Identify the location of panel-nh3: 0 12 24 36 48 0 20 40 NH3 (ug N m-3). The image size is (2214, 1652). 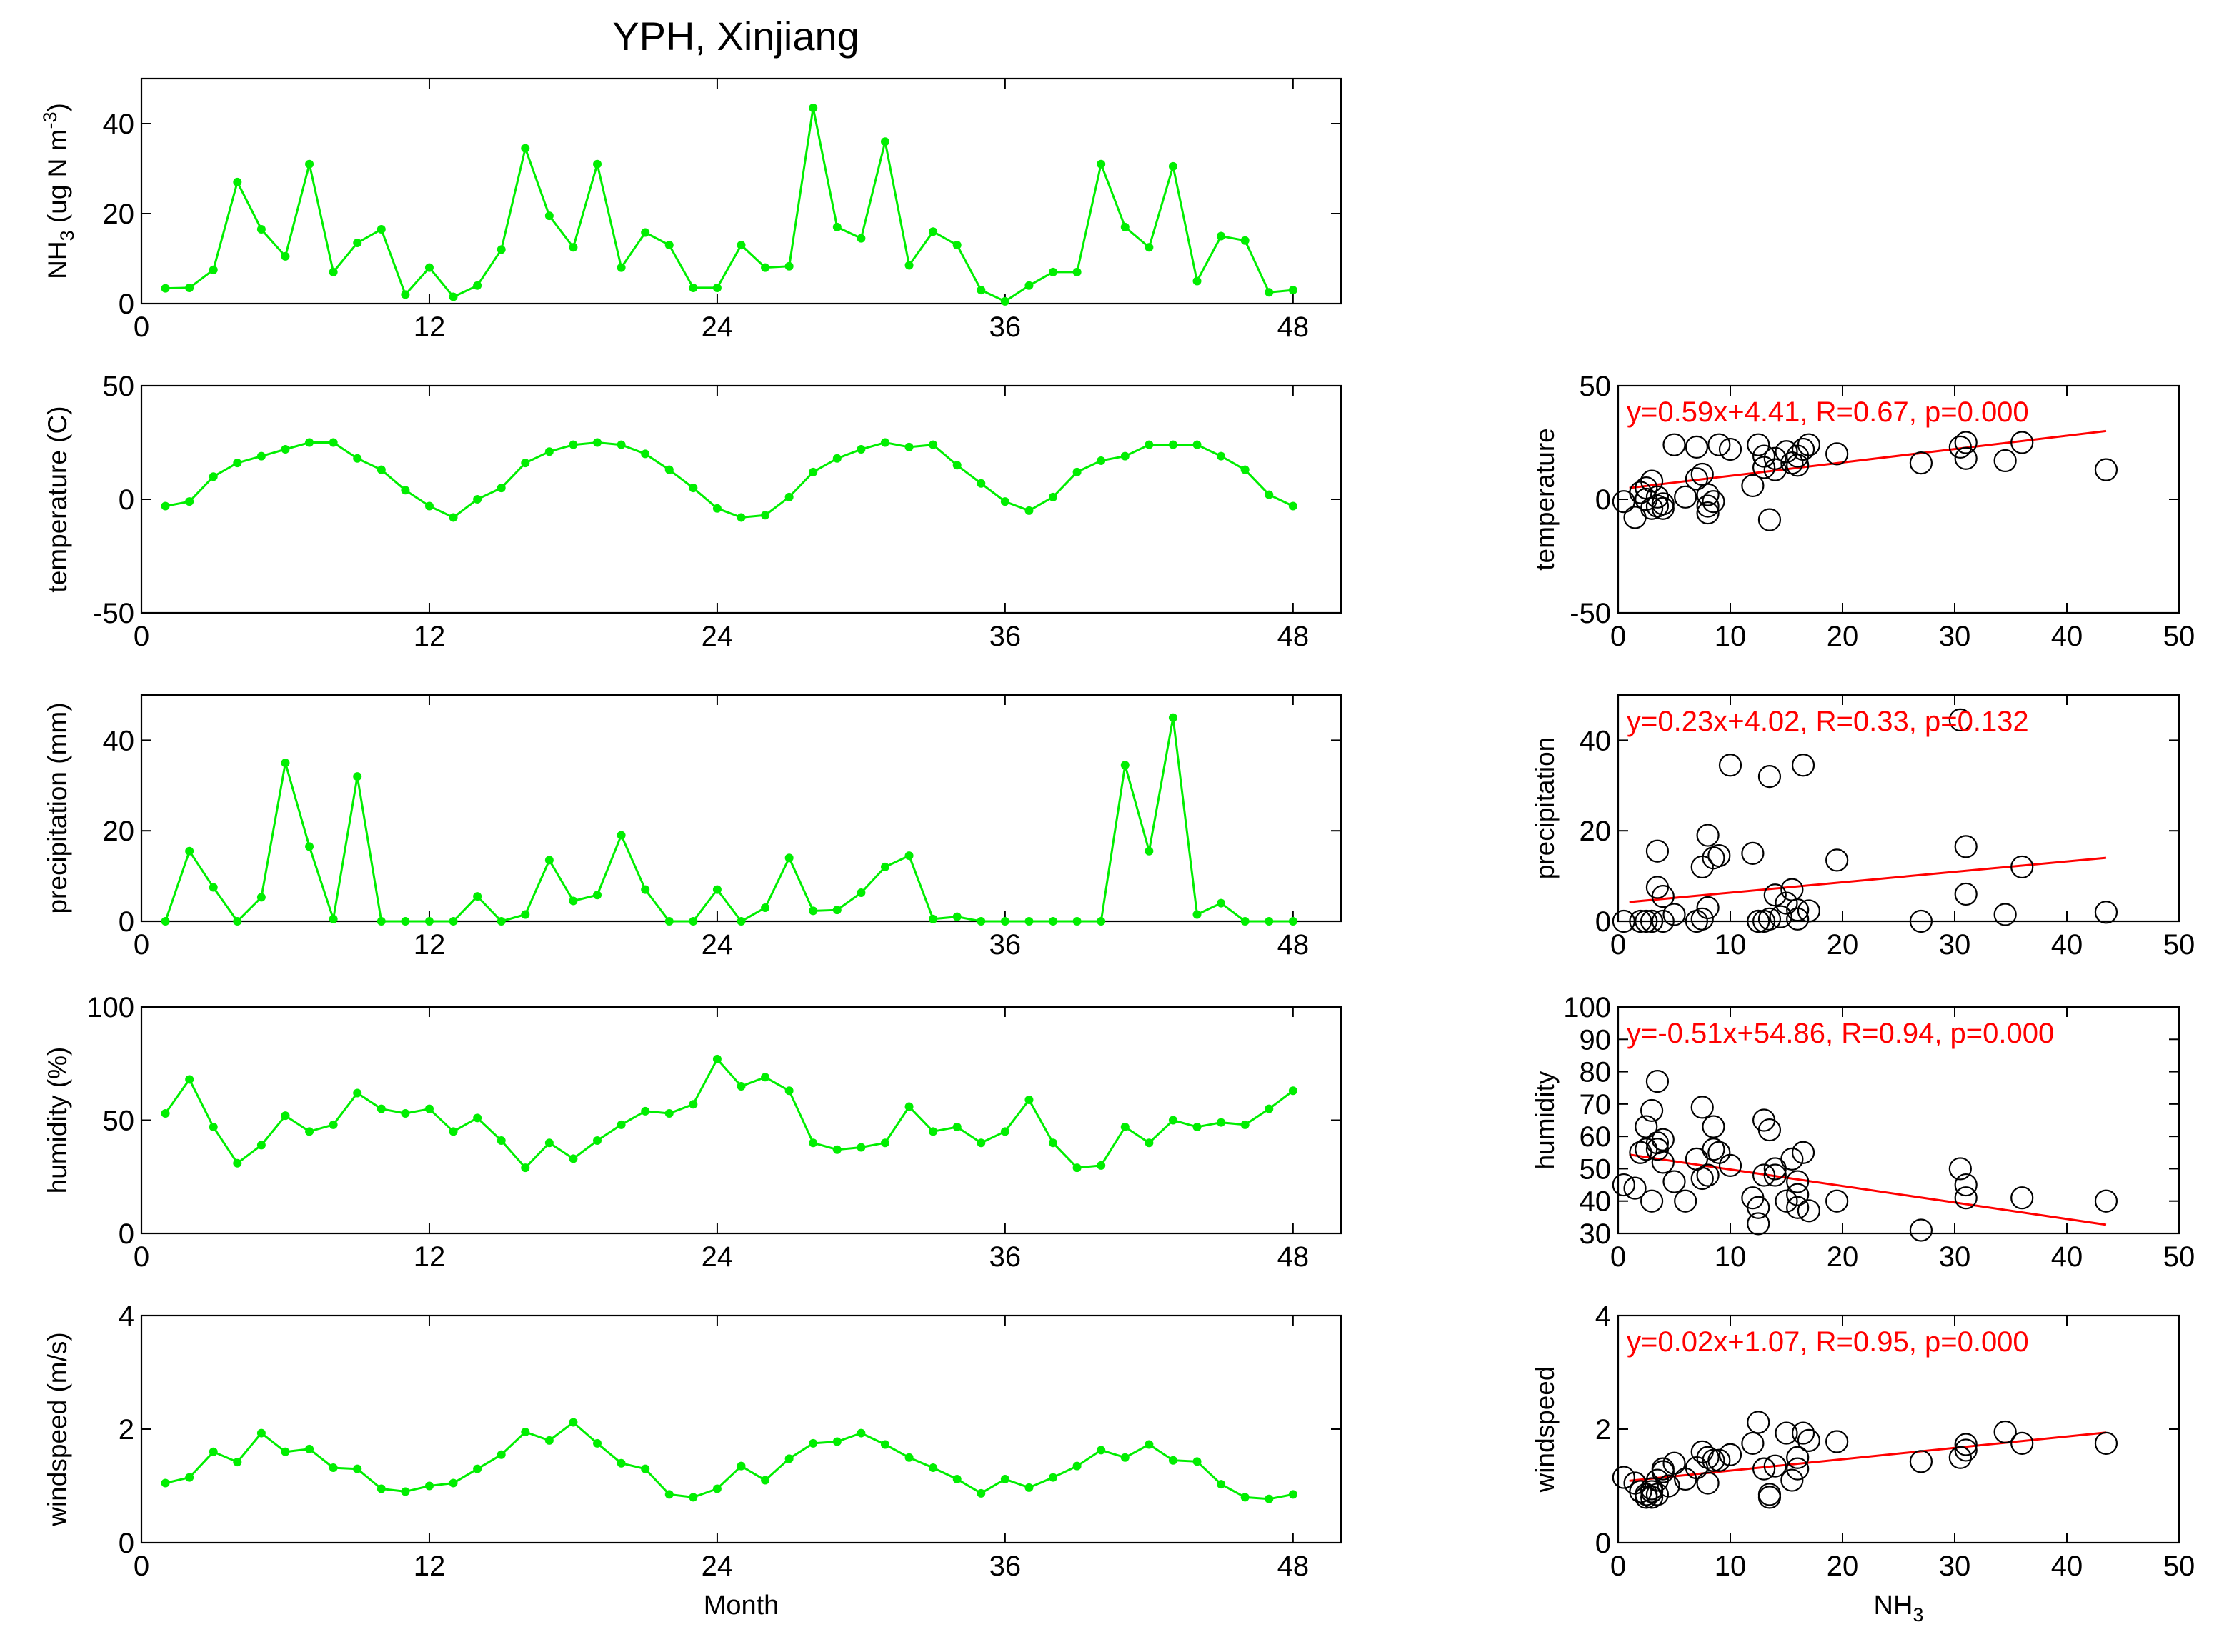
(690, 210).